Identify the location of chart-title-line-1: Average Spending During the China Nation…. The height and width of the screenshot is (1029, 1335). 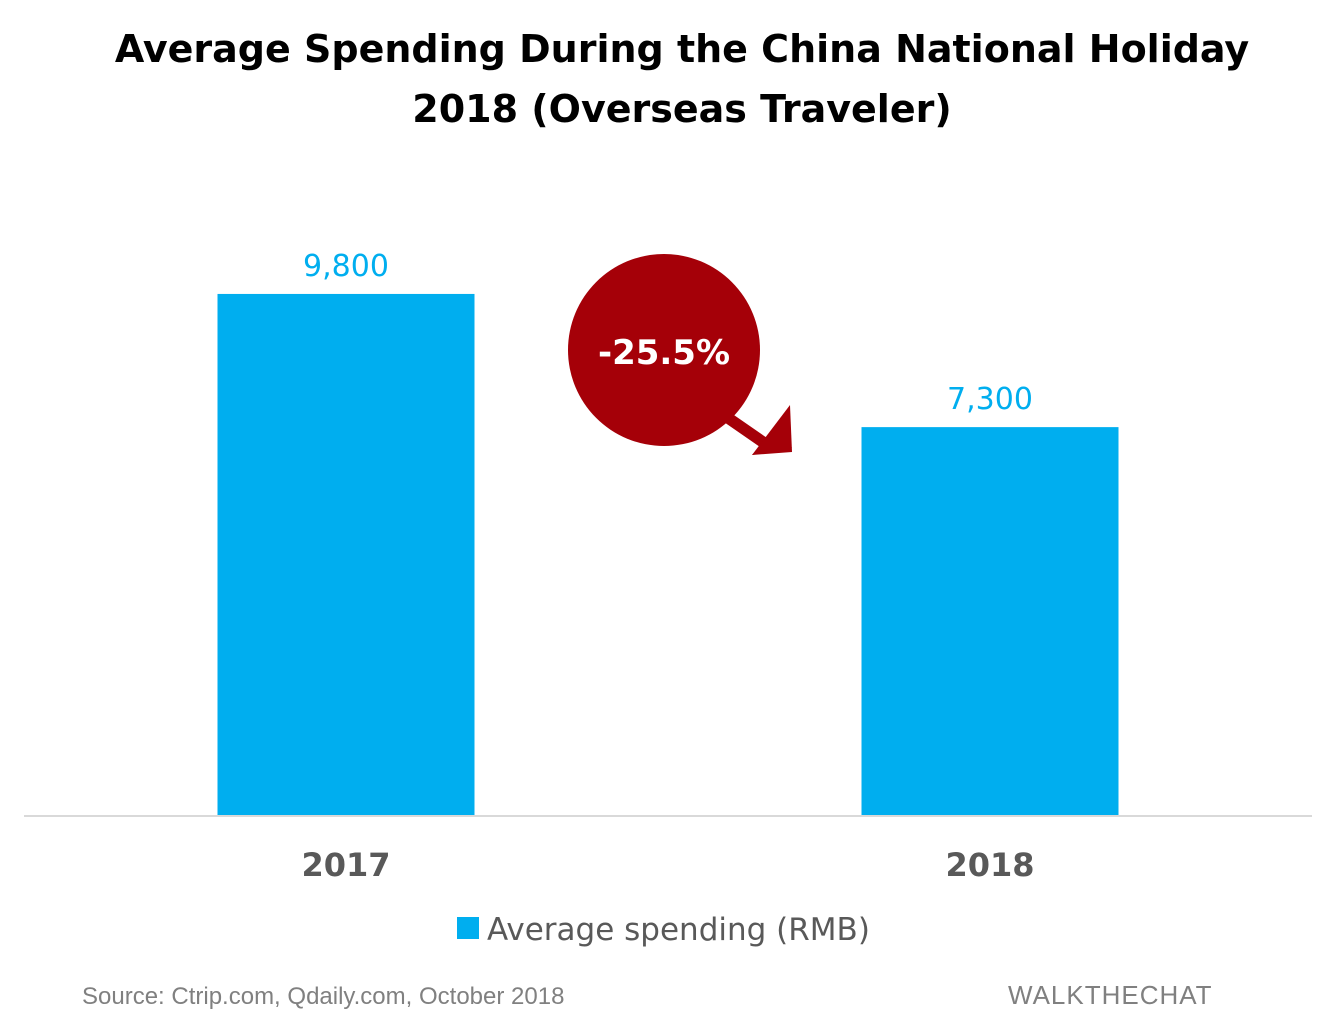
(682, 49).